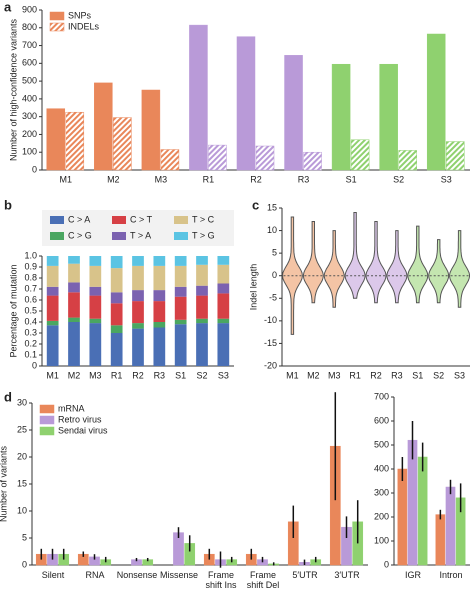  I want to click on x-tick-label: S1, so click(417, 375).